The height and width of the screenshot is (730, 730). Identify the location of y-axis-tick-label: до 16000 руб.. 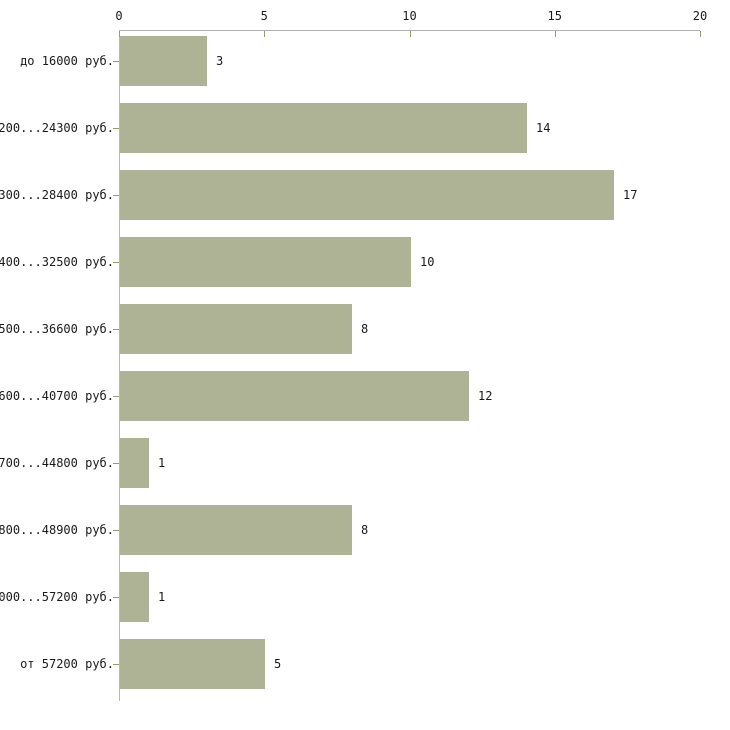
(67, 61).